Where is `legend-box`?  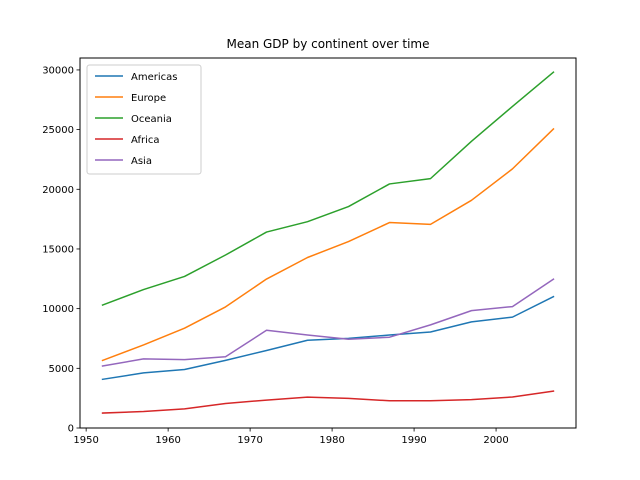
legend-box is located at coordinates (144, 119).